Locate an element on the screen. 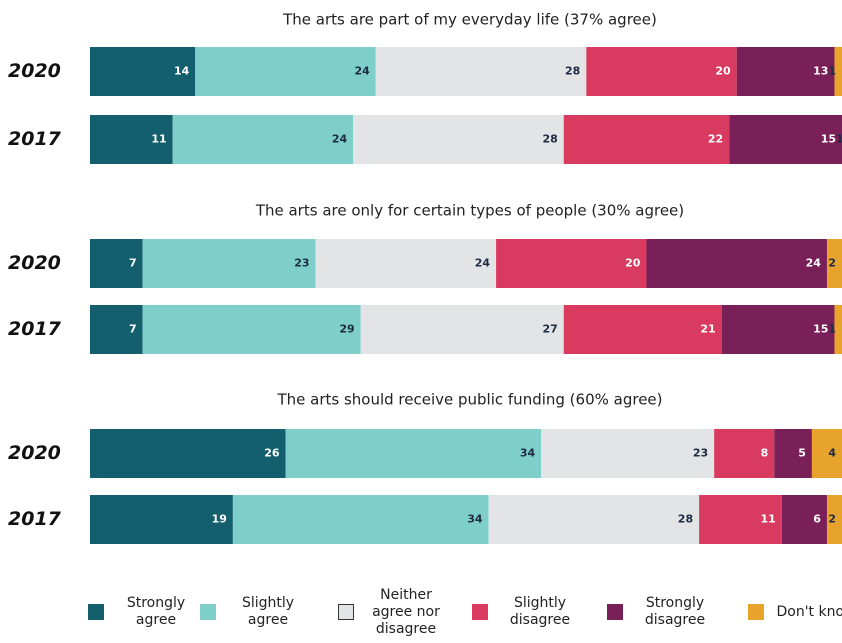 The image size is (842, 643). legend-item: Don't know is located at coordinates (795, 612).